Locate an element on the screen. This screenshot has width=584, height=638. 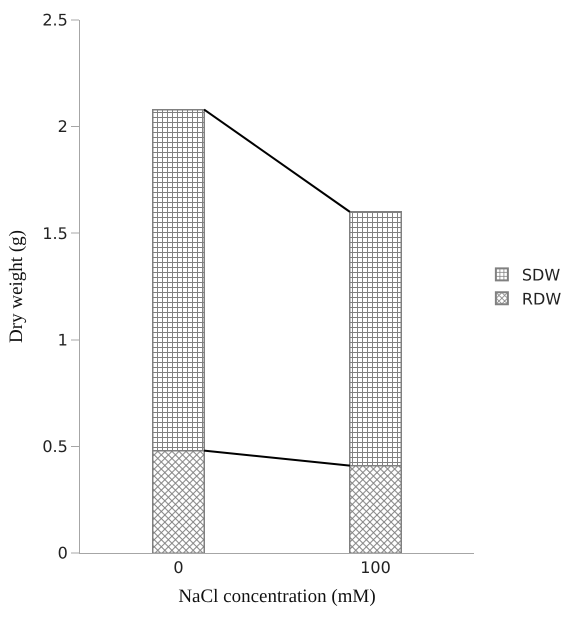
y-tick-label: 0.5 is located at coordinates (55, 446).